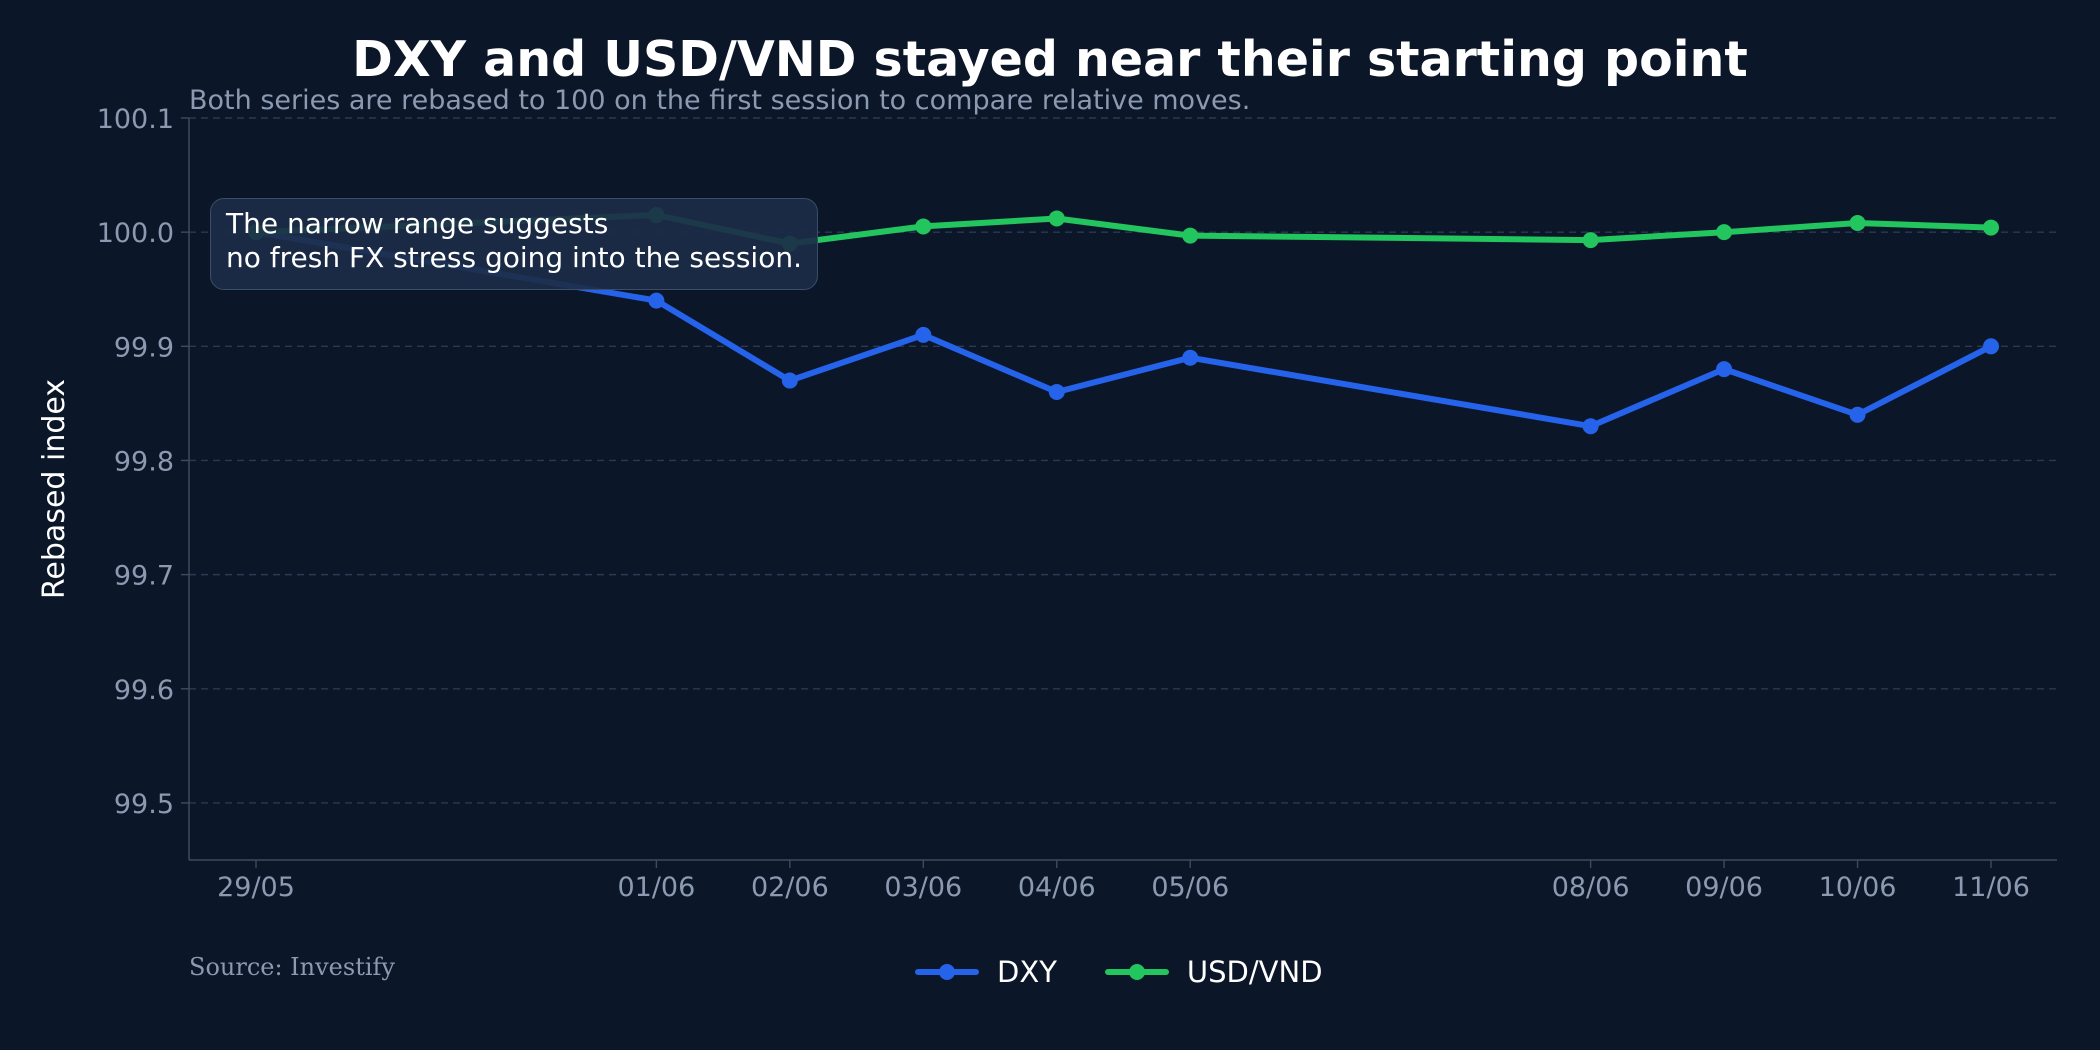 The height and width of the screenshot is (1050, 2100). I want to click on x-tick-label: 08/06, so click(1591, 887).